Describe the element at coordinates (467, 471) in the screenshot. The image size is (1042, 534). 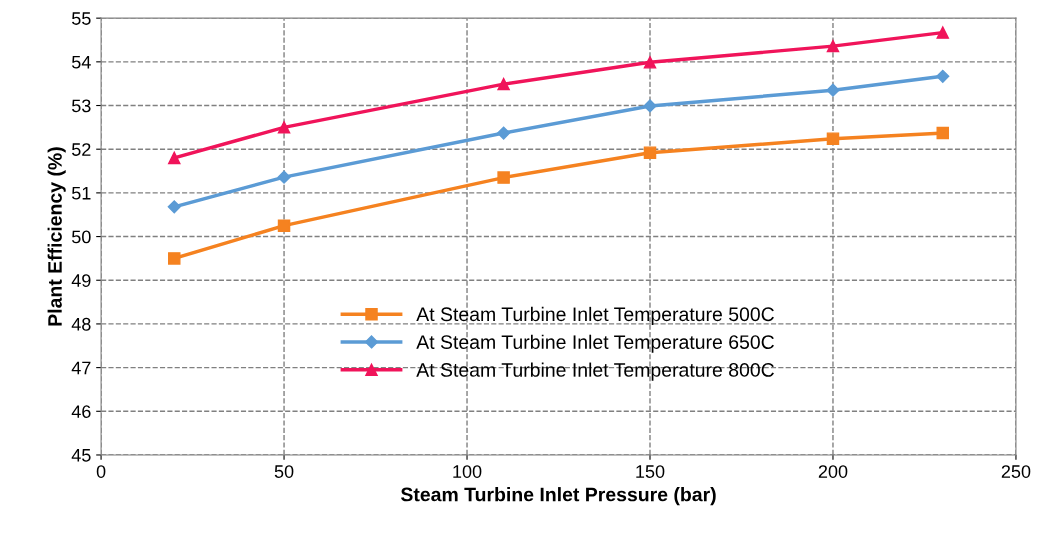
I see `x-tick-label: 100` at that location.